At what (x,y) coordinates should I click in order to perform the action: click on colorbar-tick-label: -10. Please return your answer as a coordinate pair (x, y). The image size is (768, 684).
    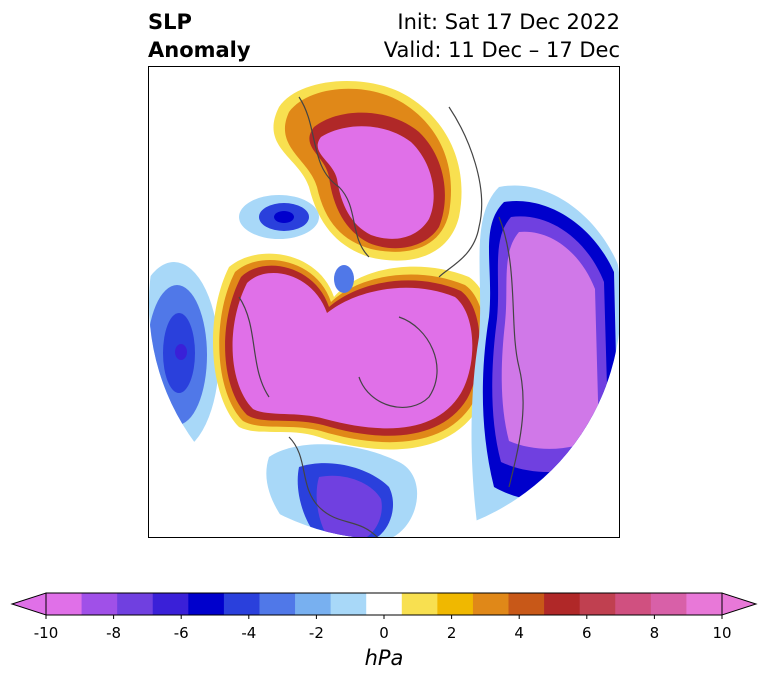
    Looking at the image, I should click on (46, 633).